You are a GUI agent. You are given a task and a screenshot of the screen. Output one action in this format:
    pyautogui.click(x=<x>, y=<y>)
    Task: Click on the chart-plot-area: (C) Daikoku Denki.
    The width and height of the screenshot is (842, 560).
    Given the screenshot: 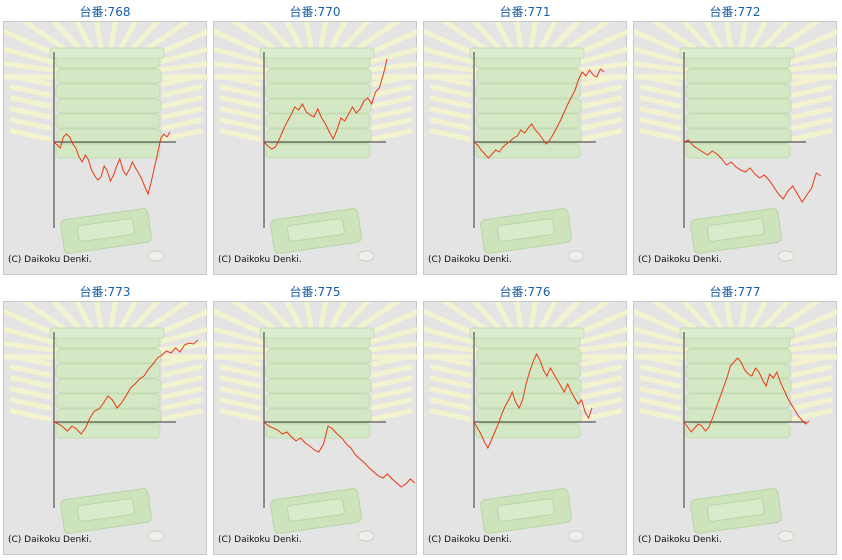 What is the action you would take?
    pyautogui.click(x=525, y=428)
    